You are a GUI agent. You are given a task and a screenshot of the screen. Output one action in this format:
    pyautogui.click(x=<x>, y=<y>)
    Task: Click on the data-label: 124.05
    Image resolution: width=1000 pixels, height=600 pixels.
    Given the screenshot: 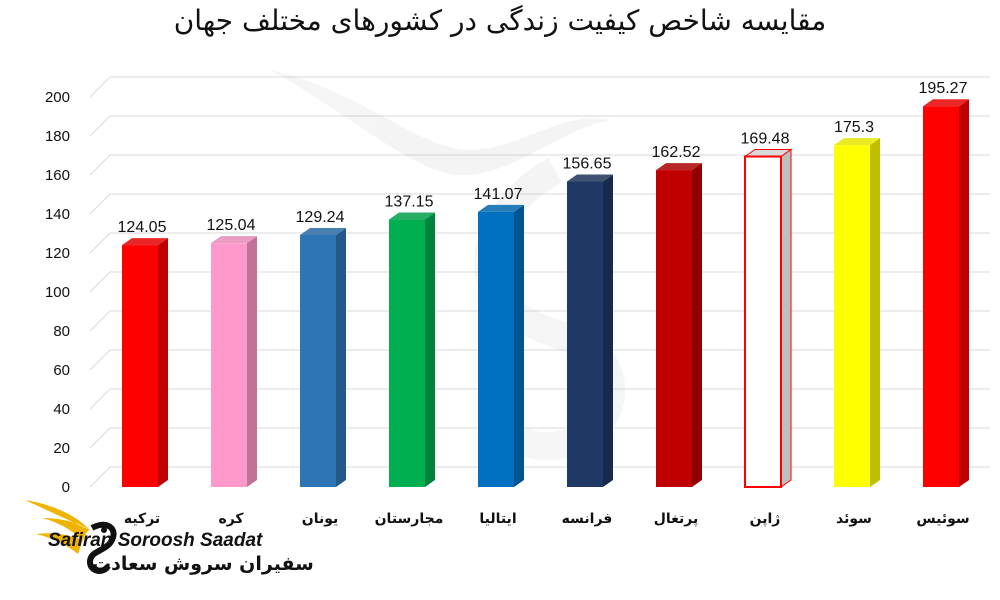 What is the action you would take?
    pyautogui.click(x=142, y=227)
    